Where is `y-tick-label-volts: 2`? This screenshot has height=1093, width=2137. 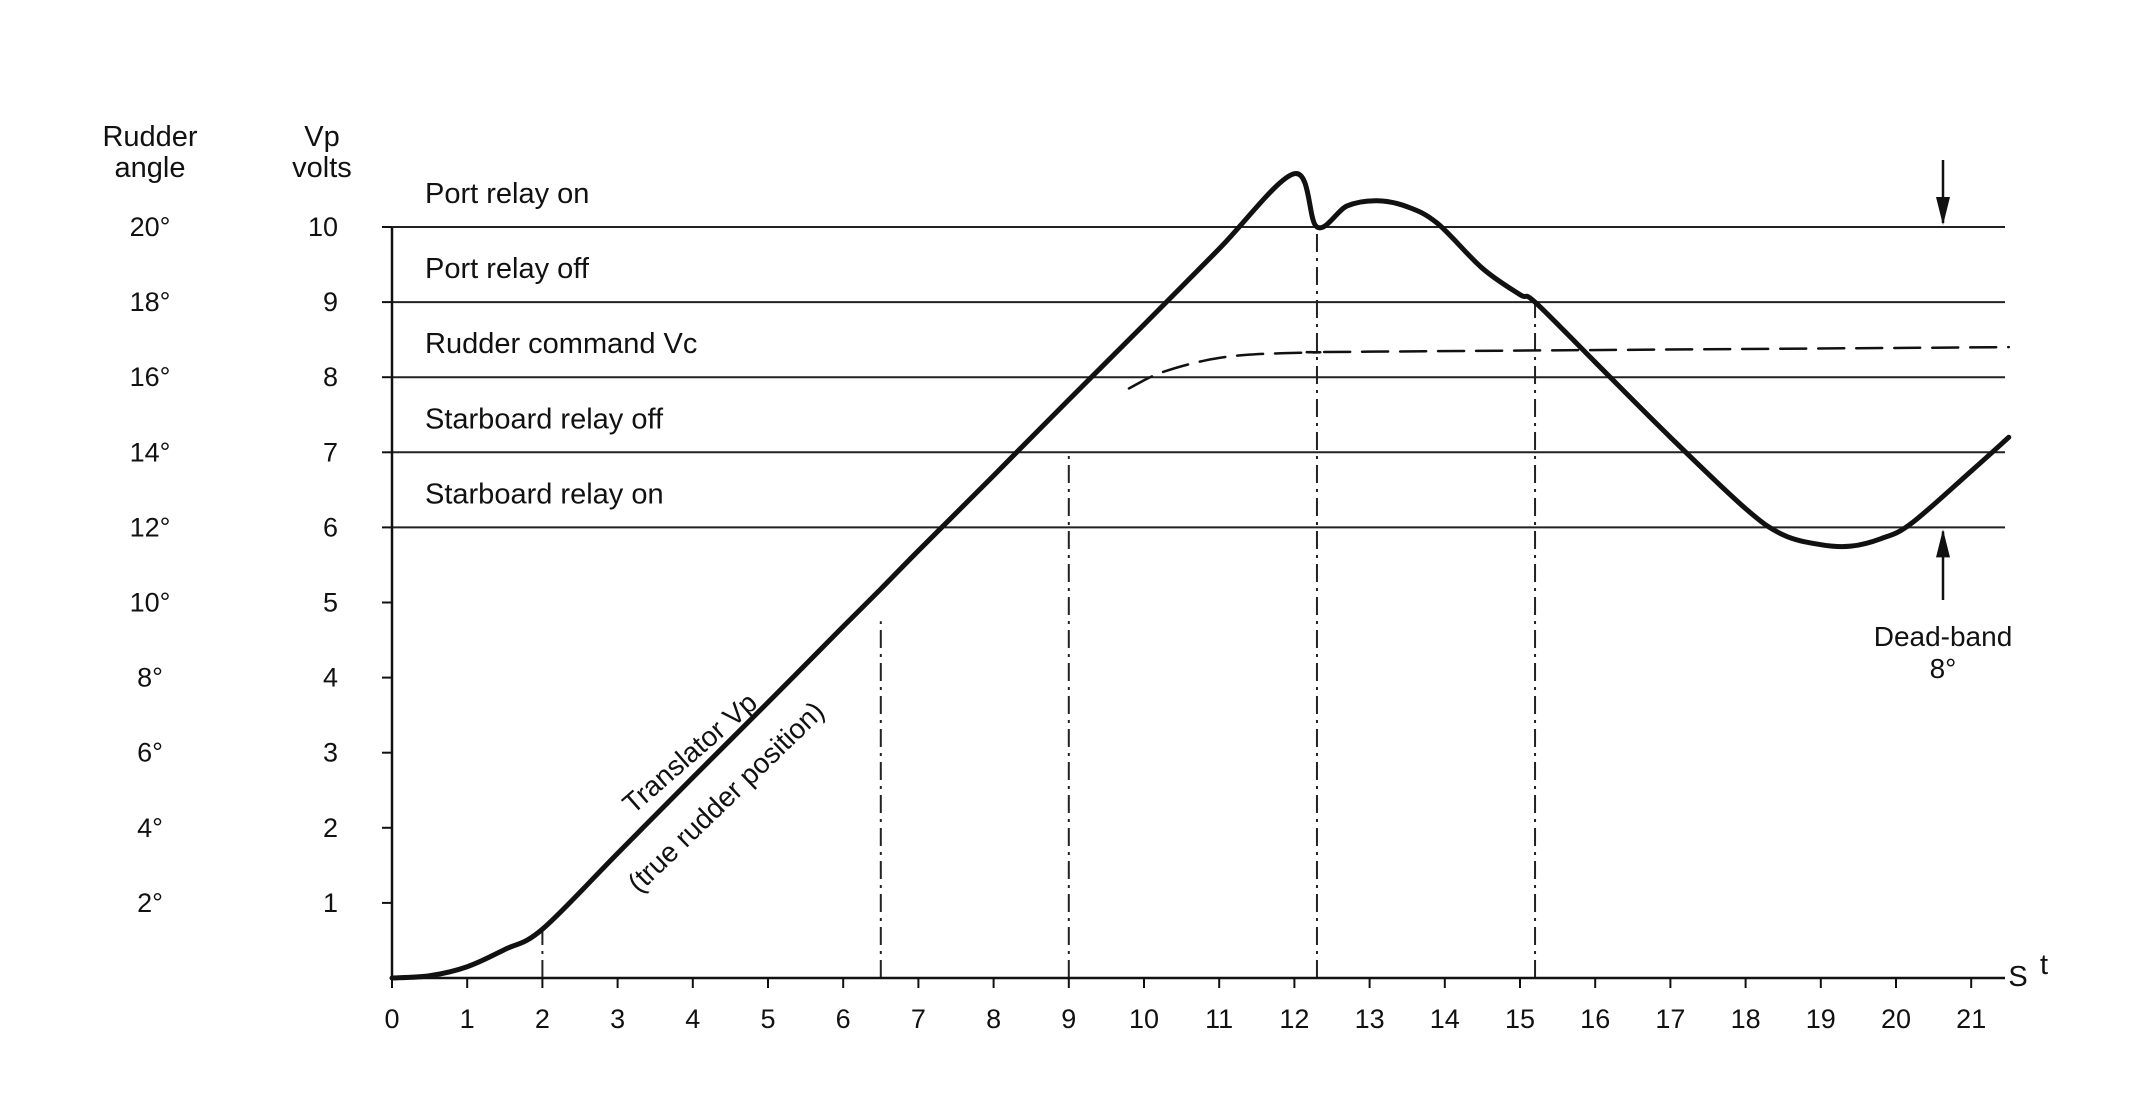
y-tick-label-volts: 2 is located at coordinates (330, 828).